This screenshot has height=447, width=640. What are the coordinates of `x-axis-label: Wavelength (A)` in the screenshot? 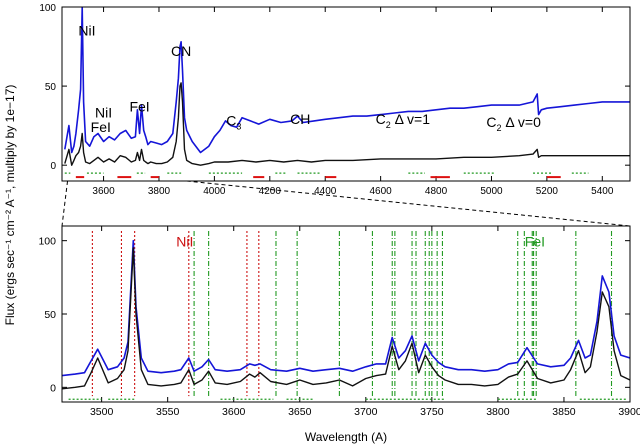 It's located at (346, 437).